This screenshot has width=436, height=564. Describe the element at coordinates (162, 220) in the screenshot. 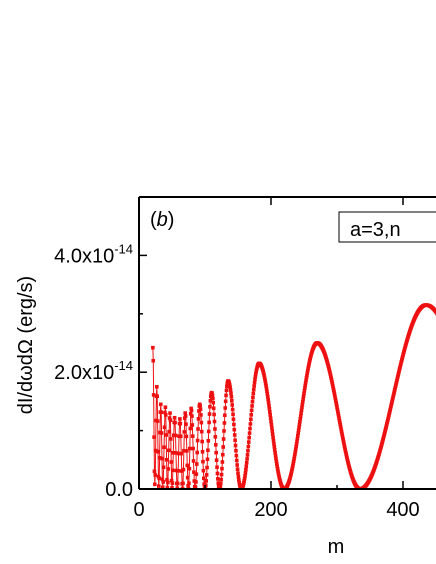

I see `panel-label: (b)` at that location.